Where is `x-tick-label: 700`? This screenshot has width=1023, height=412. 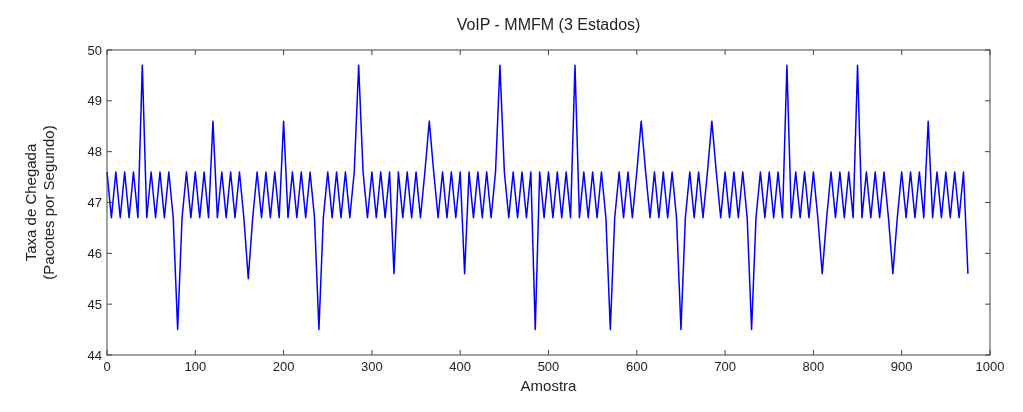
x-tick-label: 700 is located at coordinates (725, 366).